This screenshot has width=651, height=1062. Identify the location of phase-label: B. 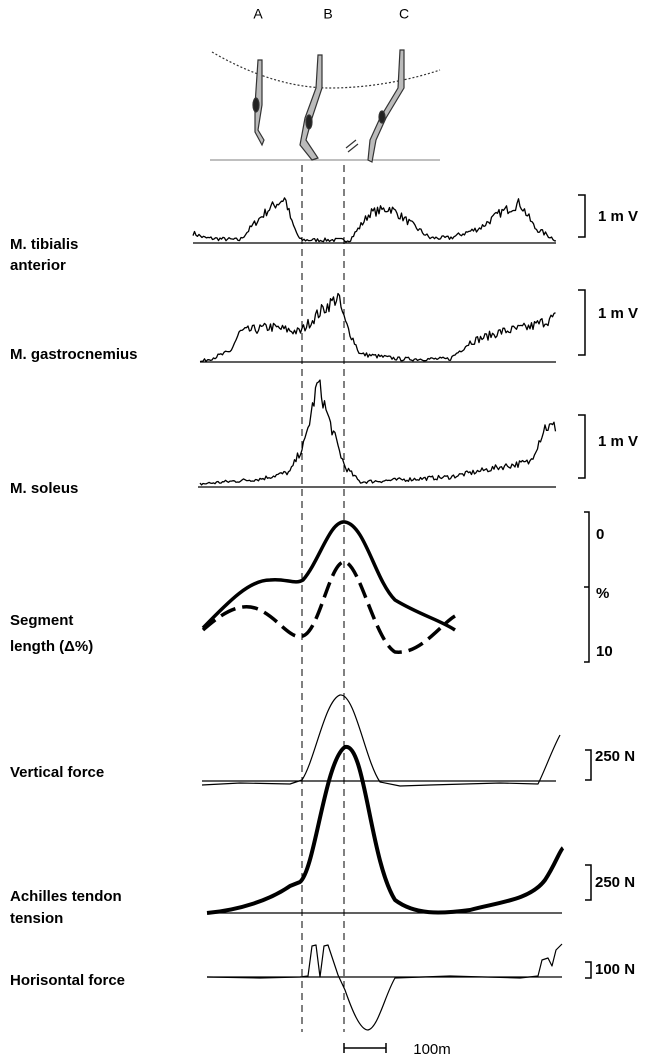
(327, 14).